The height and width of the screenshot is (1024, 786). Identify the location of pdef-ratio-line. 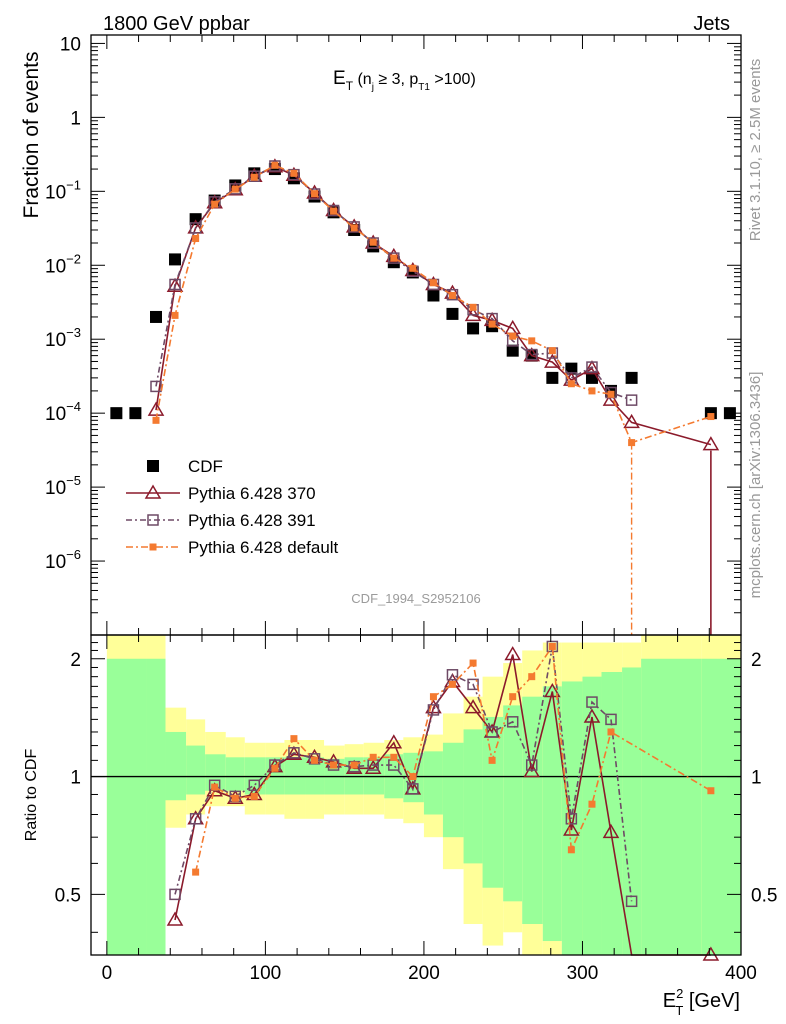
(453, 758).